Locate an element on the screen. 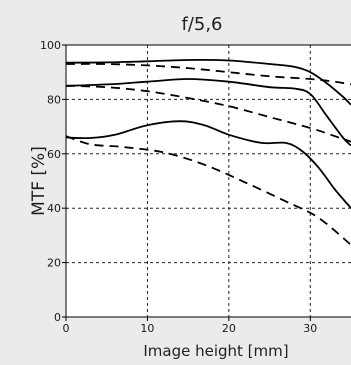 This screenshot has height=365, width=351. x-tick-labels: 0 10 20 30 is located at coordinates (190, 326).